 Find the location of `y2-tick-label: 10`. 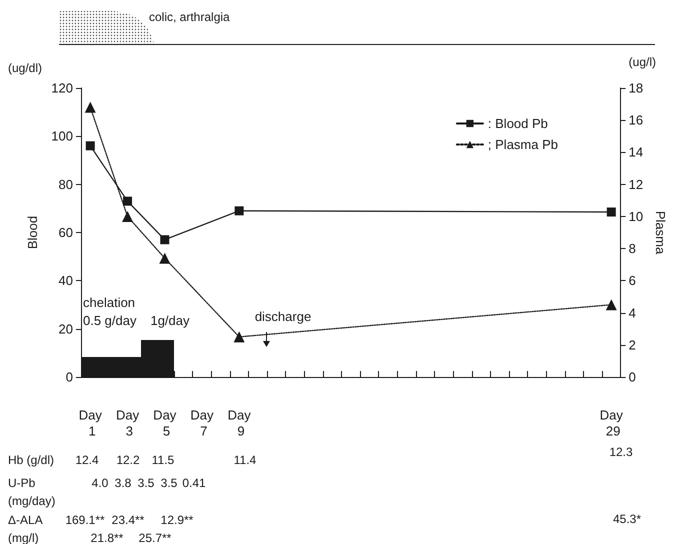

y2-tick-label: 10 is located at coordinates (636, 216).